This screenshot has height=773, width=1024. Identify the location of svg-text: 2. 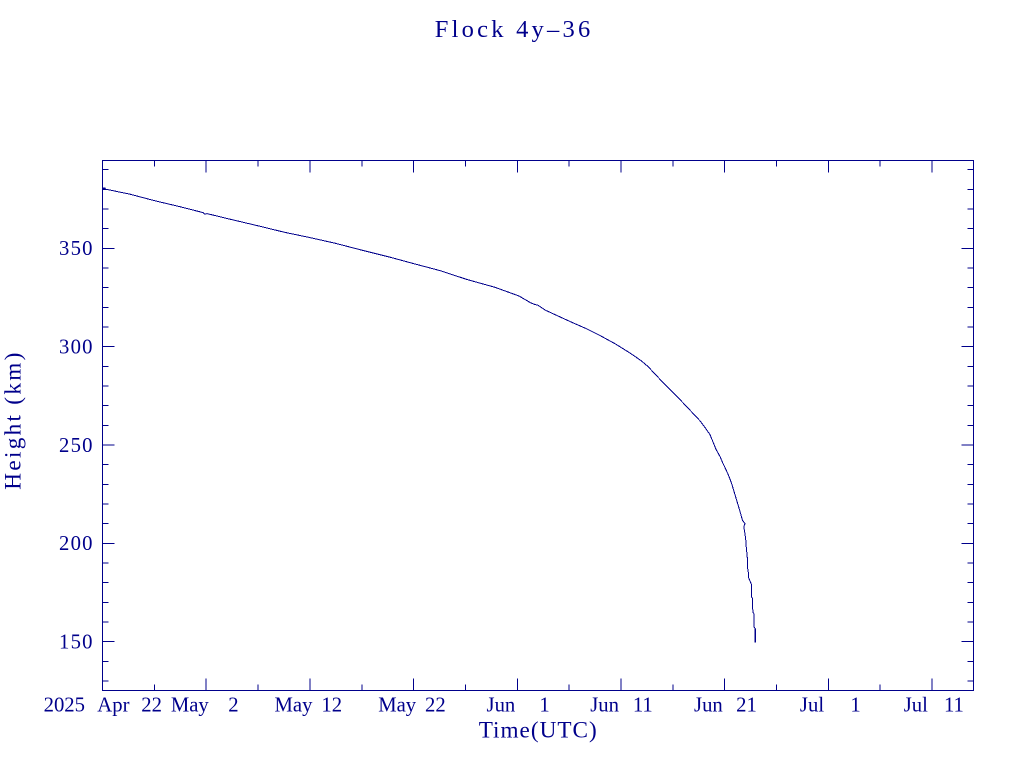
(233, 706).